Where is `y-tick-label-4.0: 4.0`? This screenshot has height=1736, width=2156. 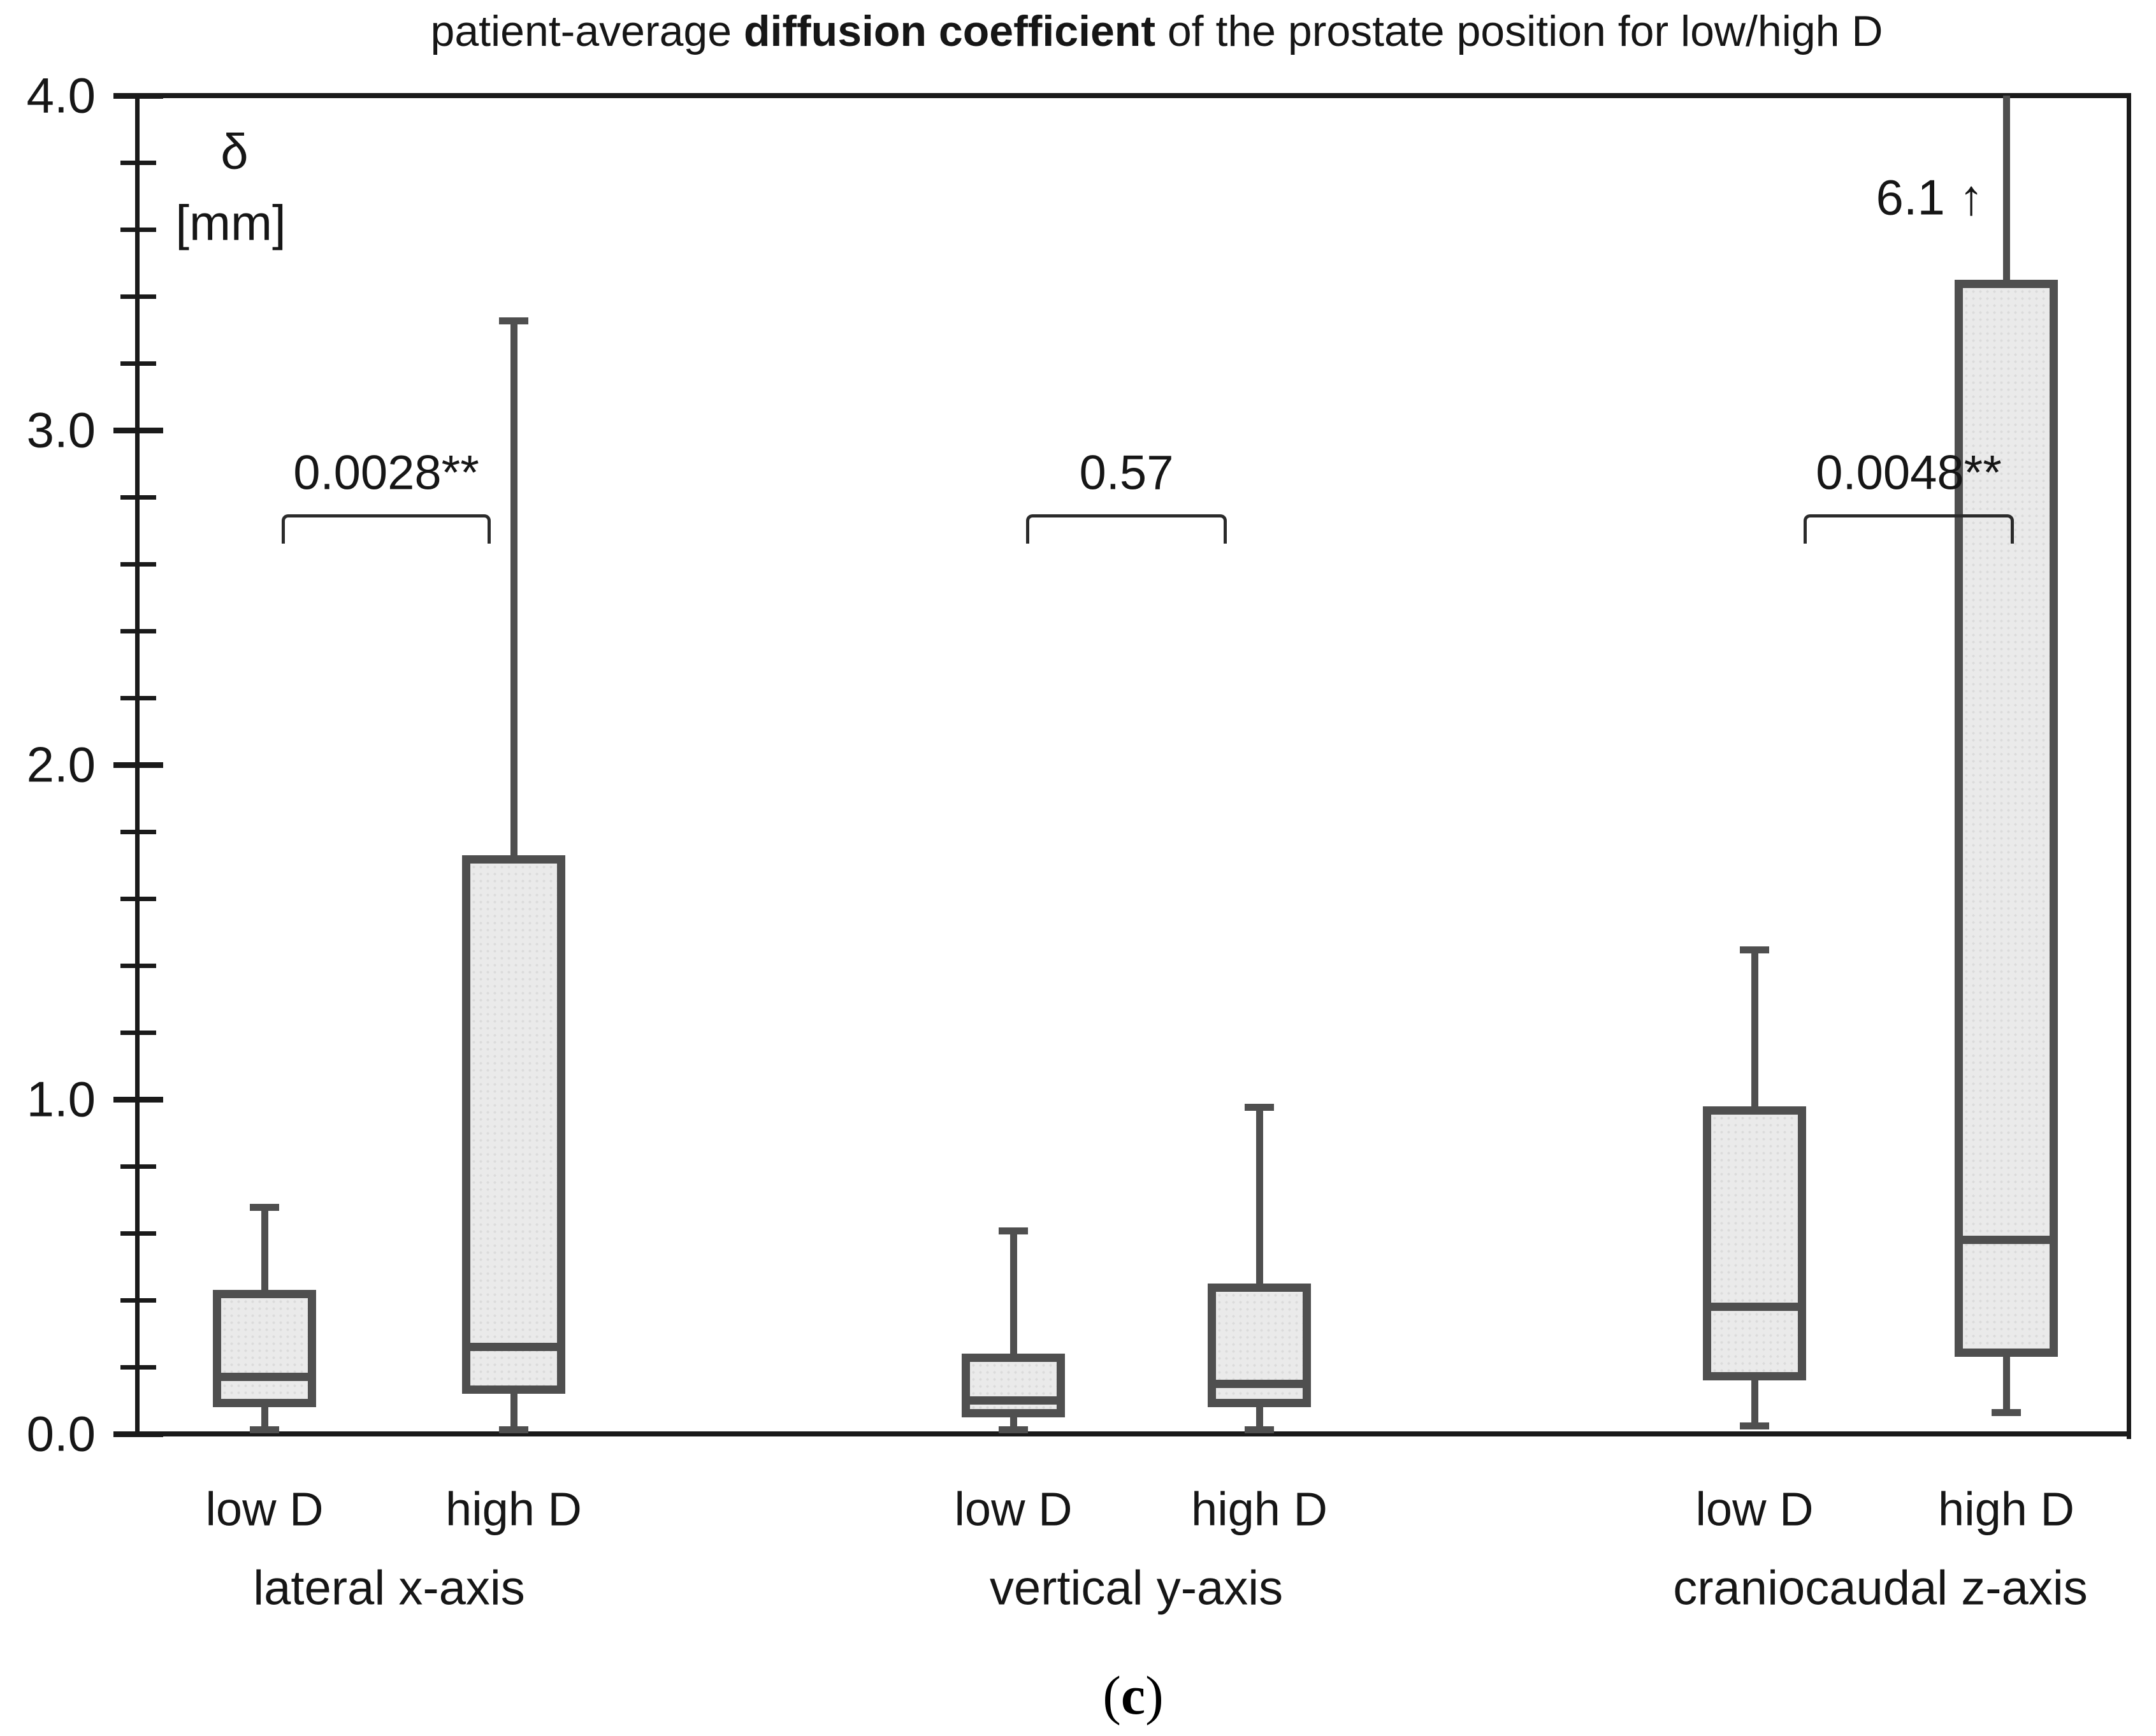 y-tick-label-4.0: 4.0 is located at coordinates (61, 95).